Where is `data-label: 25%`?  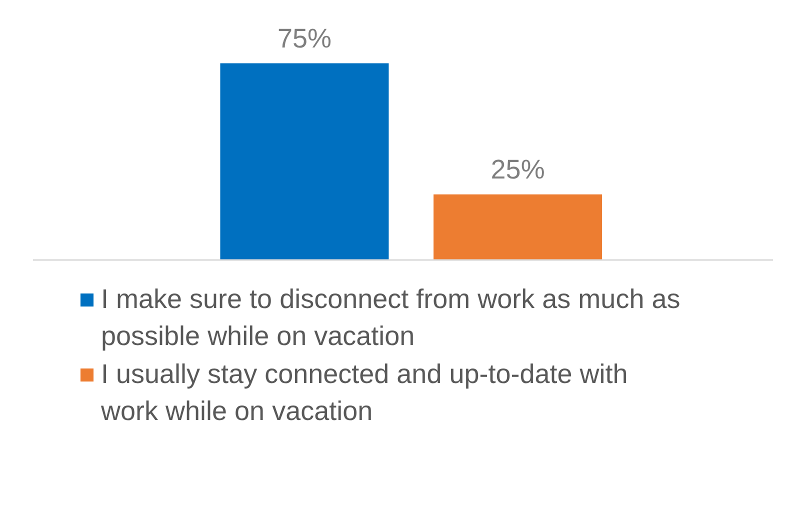
data-label: 25% is located at coordinates (517, 169).